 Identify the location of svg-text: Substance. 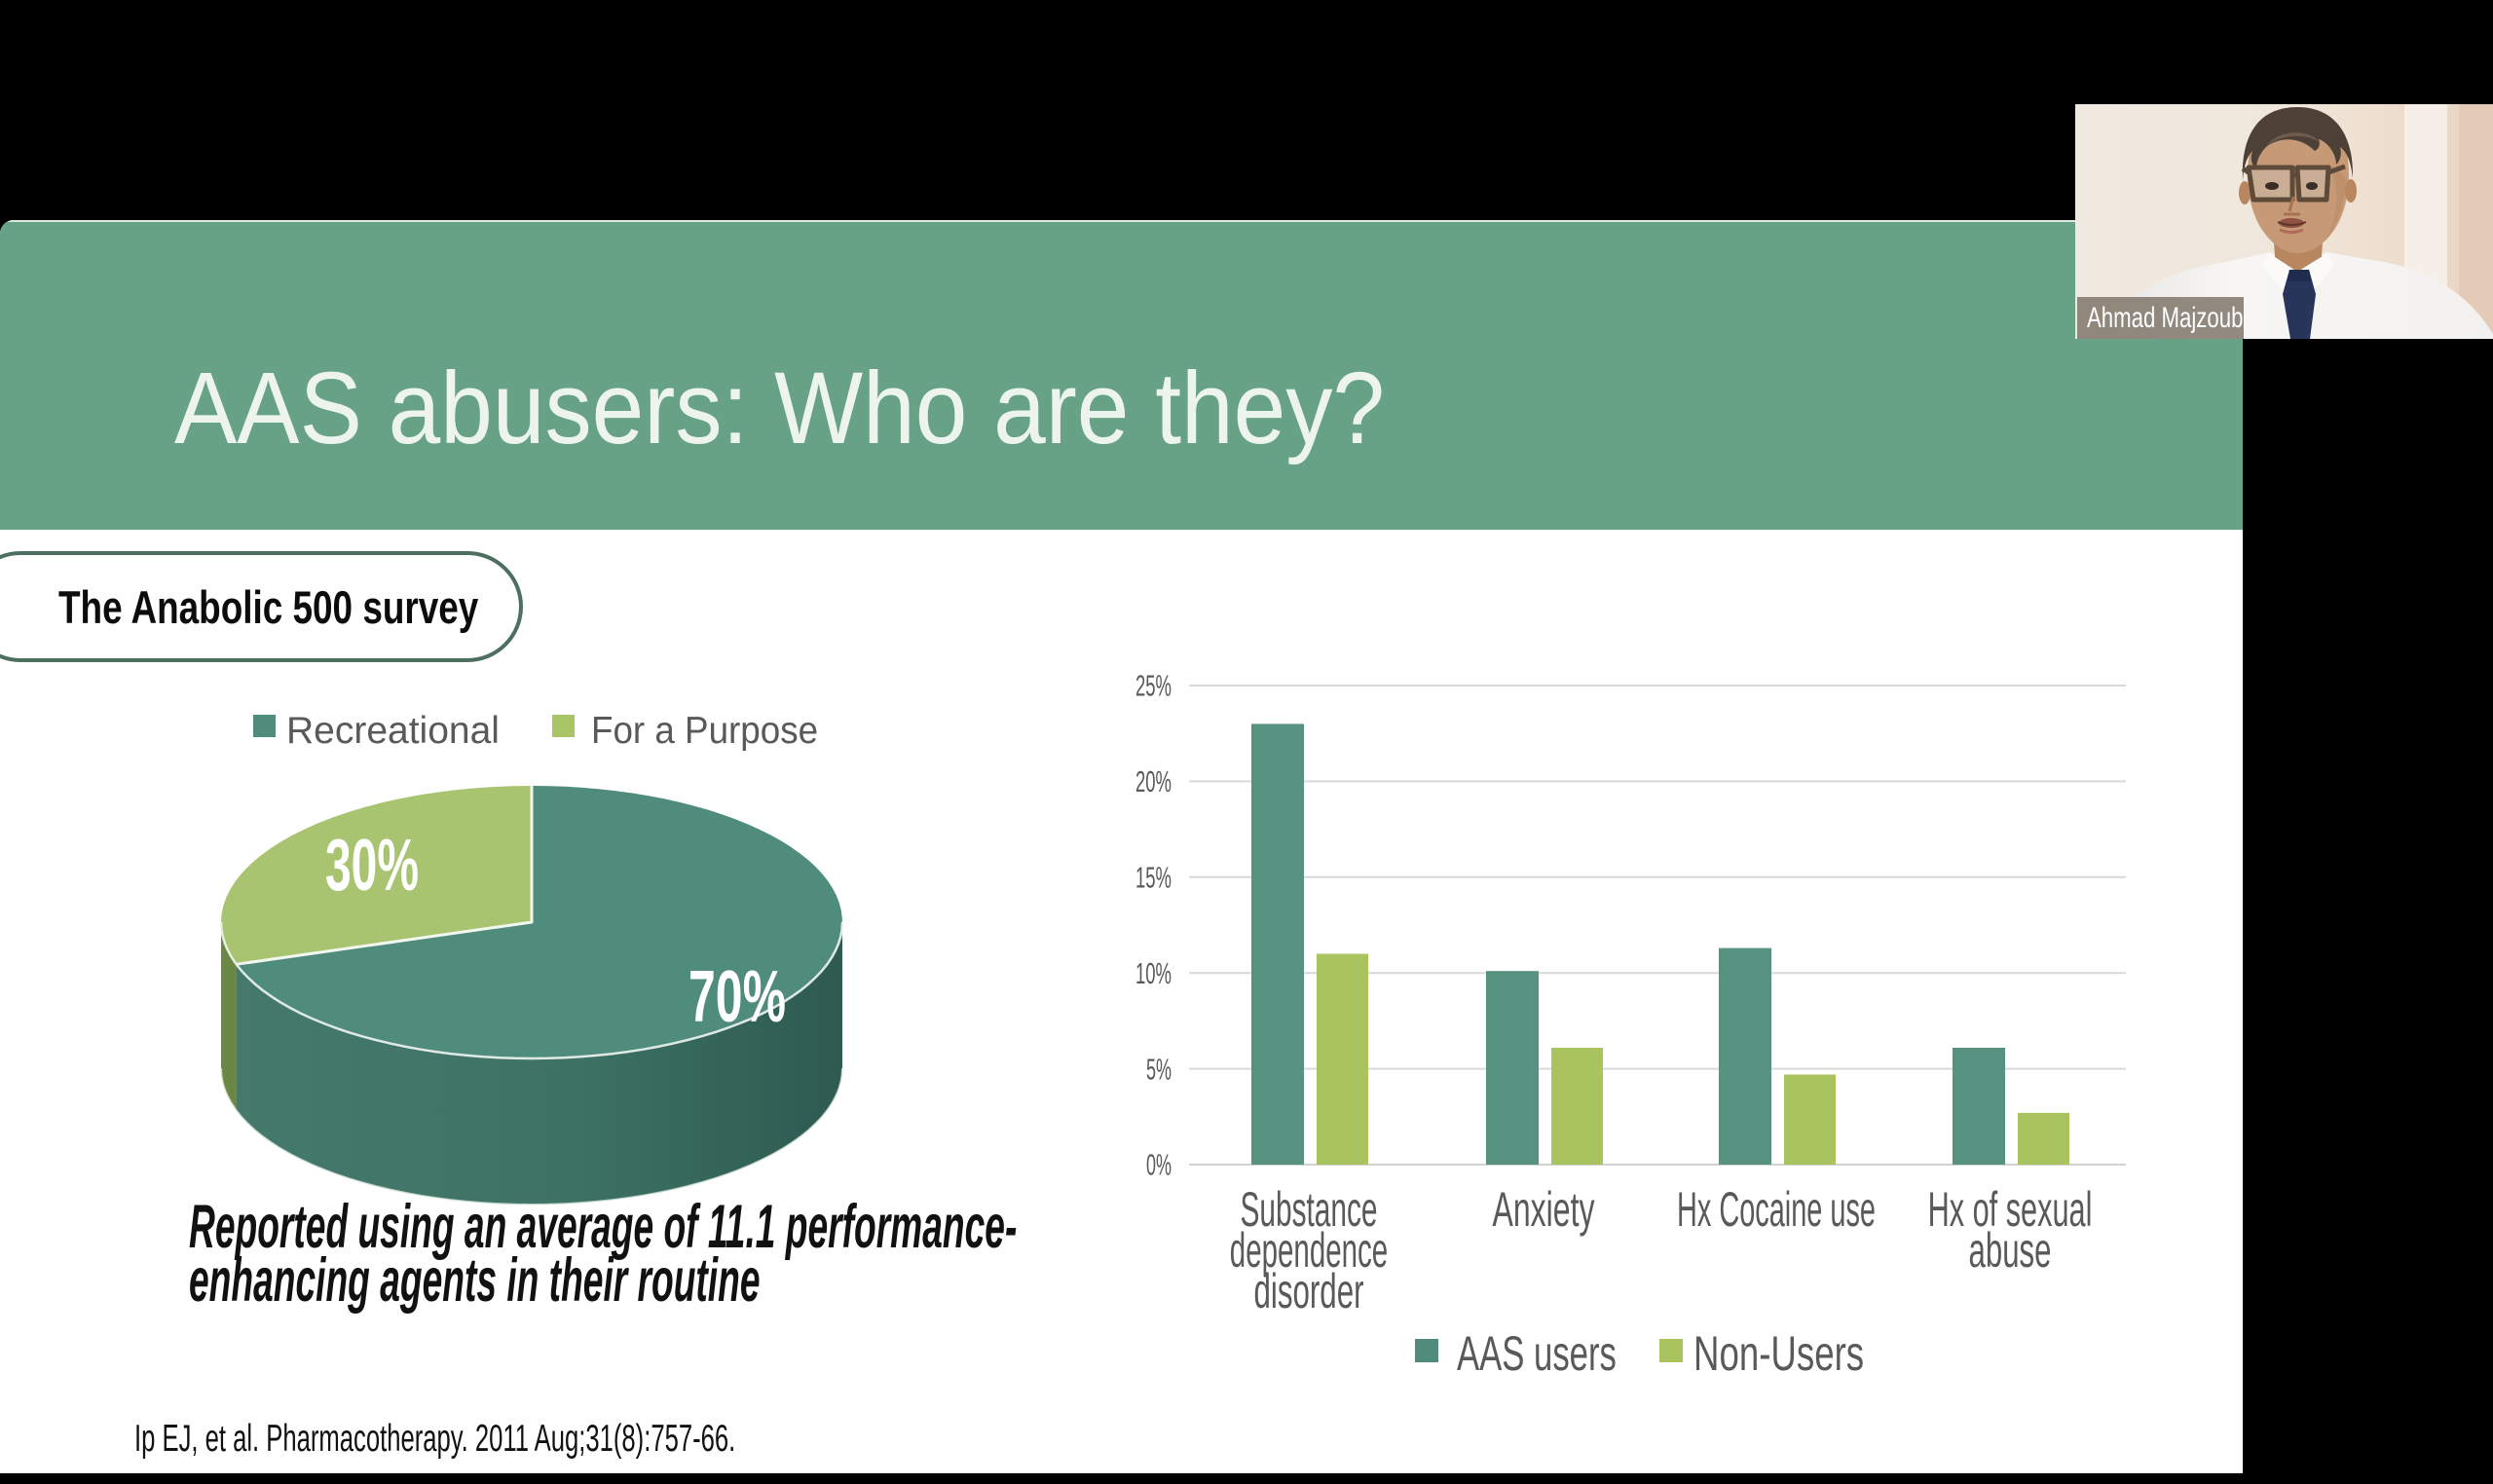
(1310, 1209).